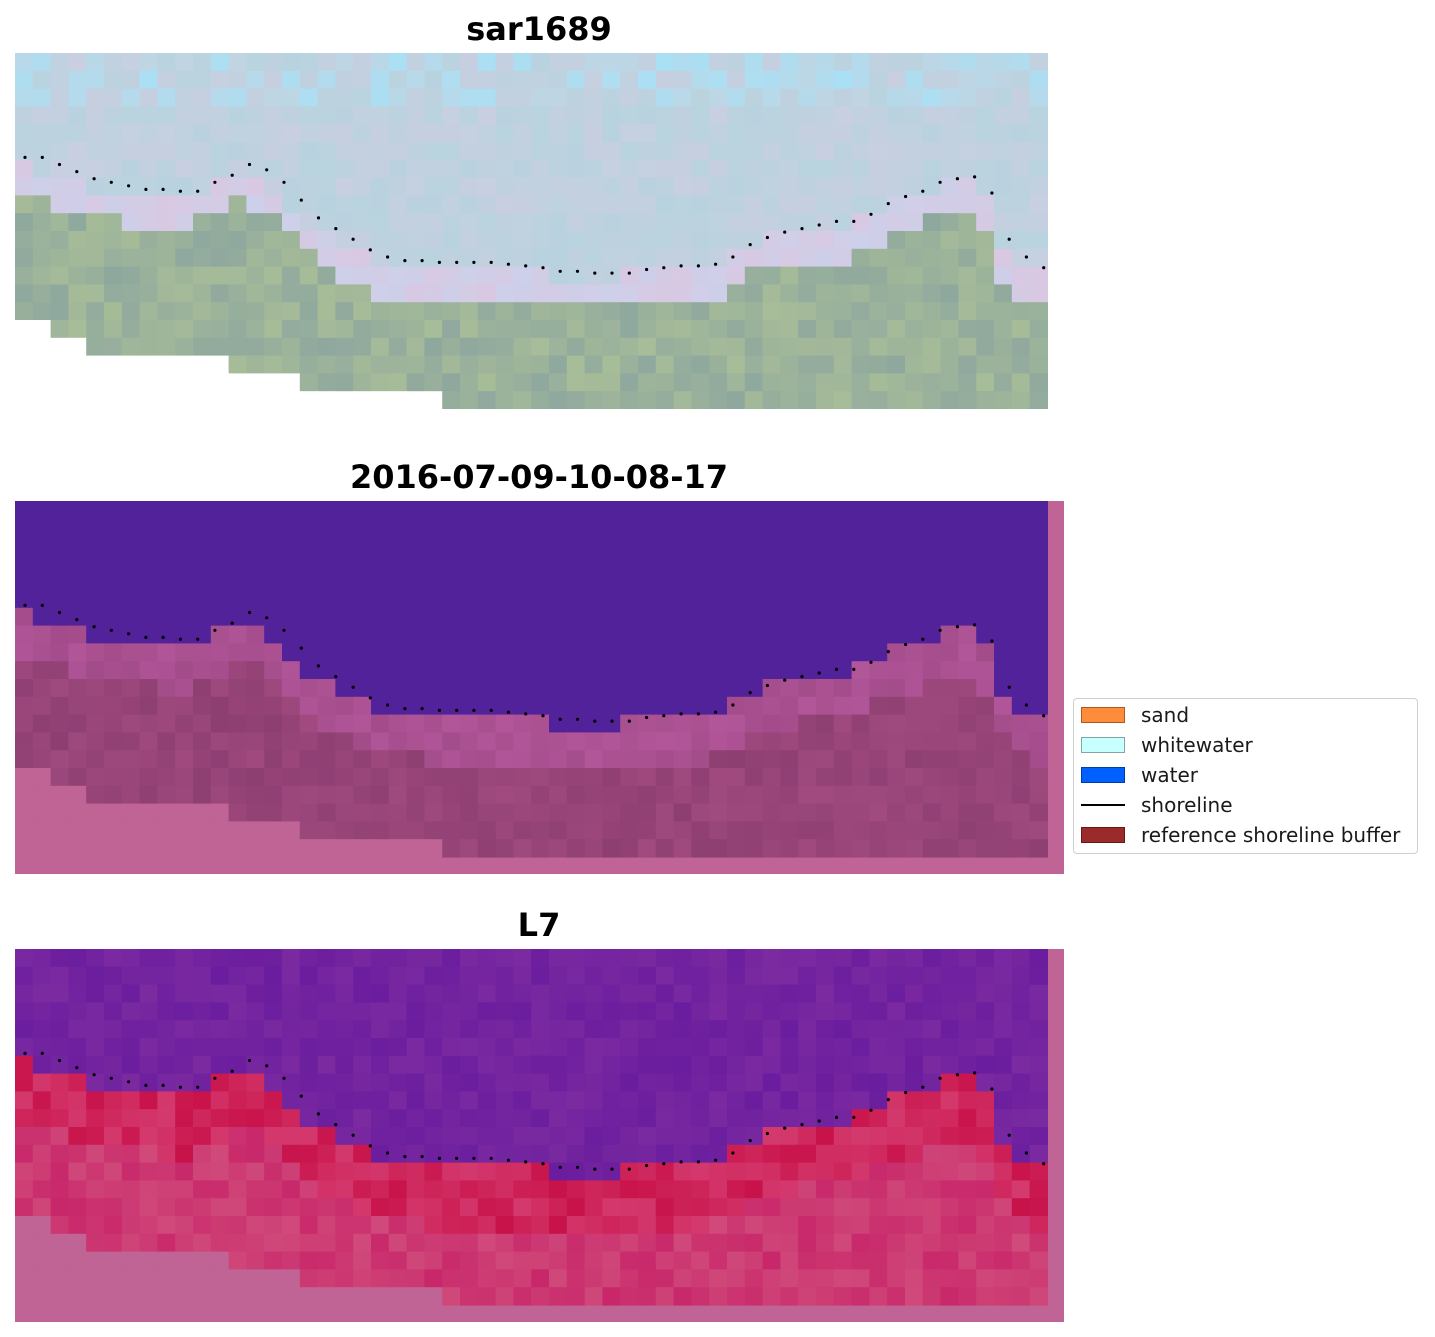 The image size is (1435, 1337). I want to click on legend-label-sand: sand, so click(1165, 715).